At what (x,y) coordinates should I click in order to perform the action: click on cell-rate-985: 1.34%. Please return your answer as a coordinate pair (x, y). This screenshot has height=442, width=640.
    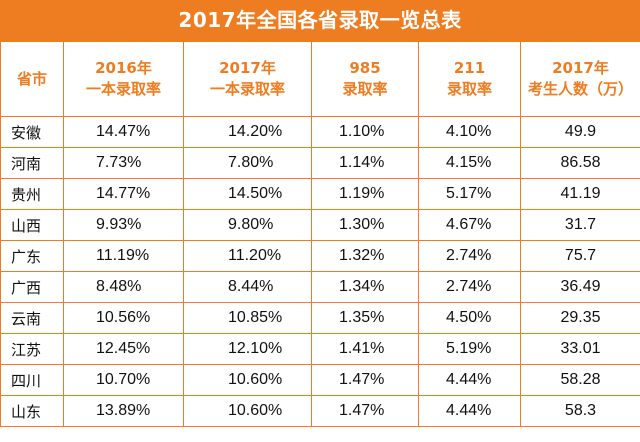
    Looking at the image, I should click on (365, 287).